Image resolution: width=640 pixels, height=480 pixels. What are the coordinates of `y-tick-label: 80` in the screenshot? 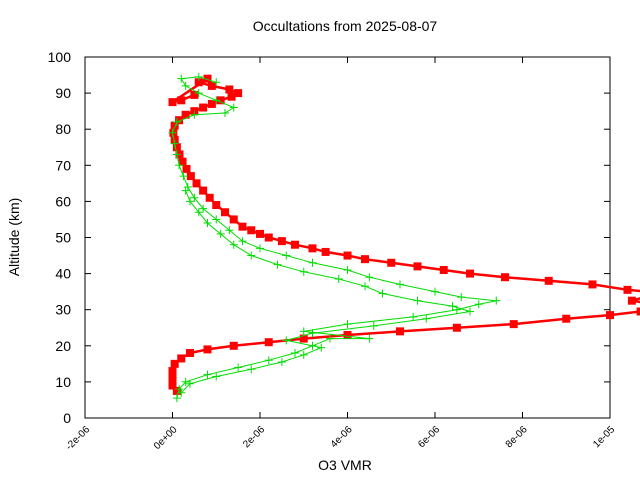 It's located at (63, 129).